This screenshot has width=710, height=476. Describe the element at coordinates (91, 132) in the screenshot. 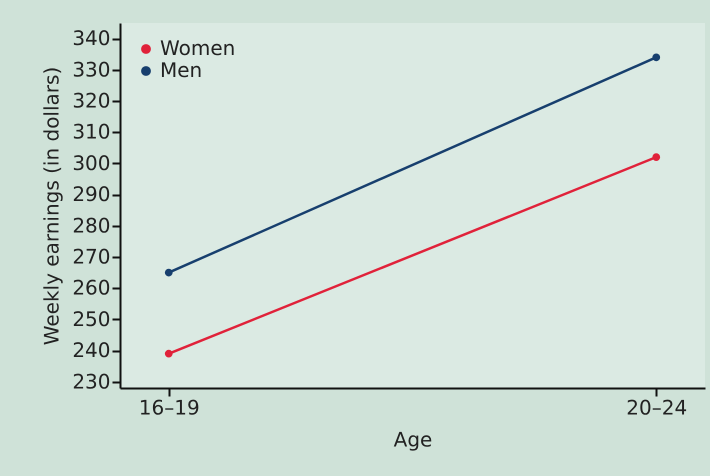

I see `y-tick-label: 310` at that location.